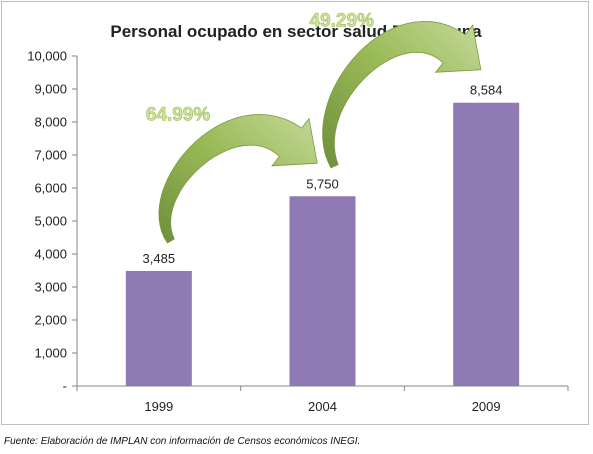 The image size is (593, 454). I want to click on y-tick-label: 1,000, so click(50, 353).